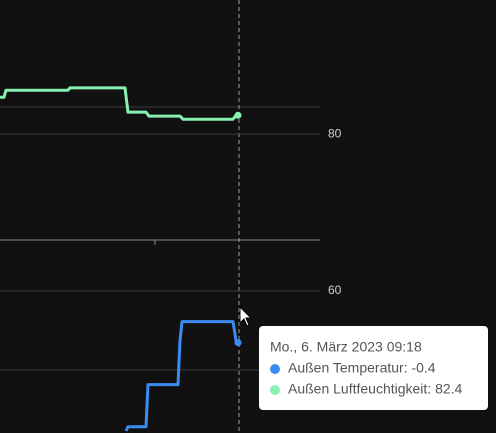  What do you see at coordinates (246, 316) in the screenshot?
I see `mouse-cursor` at bounding box center [246, 316].